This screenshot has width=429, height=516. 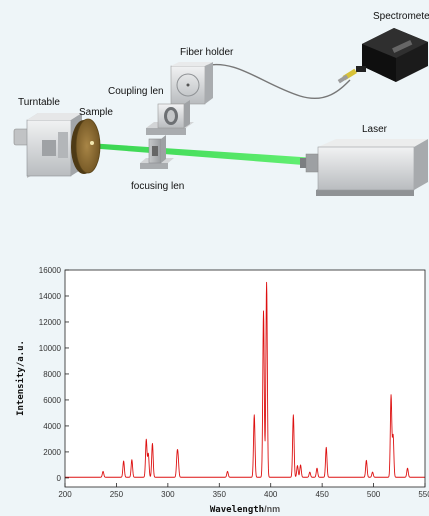 What do you see at coordinates (191, 83) in the screenshot?
I see `fiber-holder-device` at bounding box center [191, 83].